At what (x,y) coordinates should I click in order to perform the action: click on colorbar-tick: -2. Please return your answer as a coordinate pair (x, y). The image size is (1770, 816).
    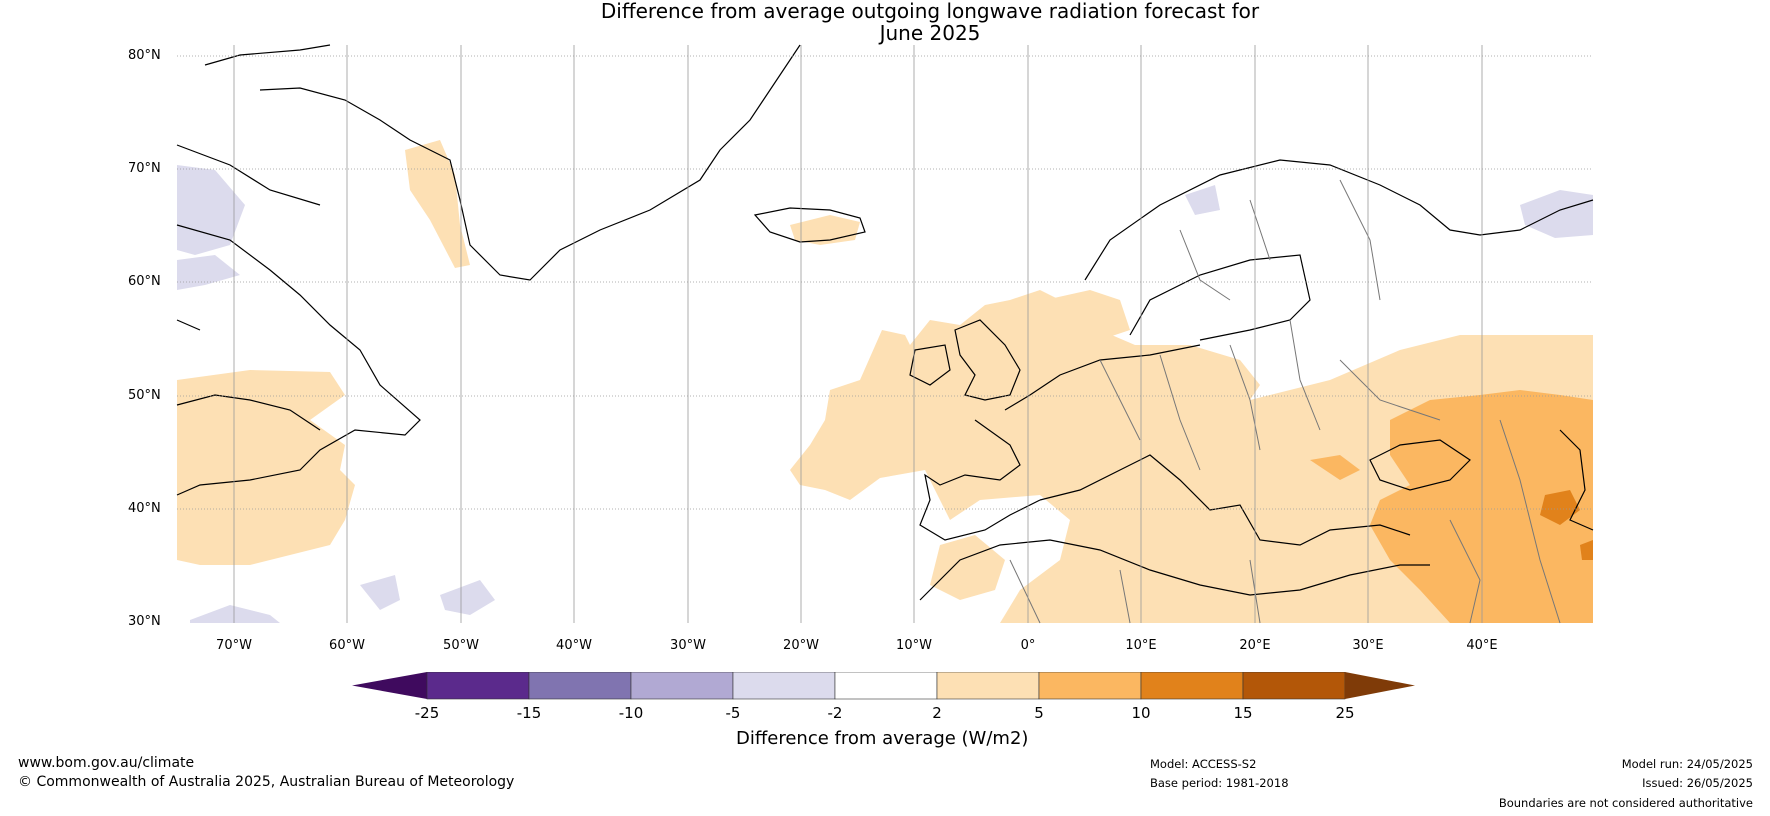
    Looking at the image, I should click on (835, 713).